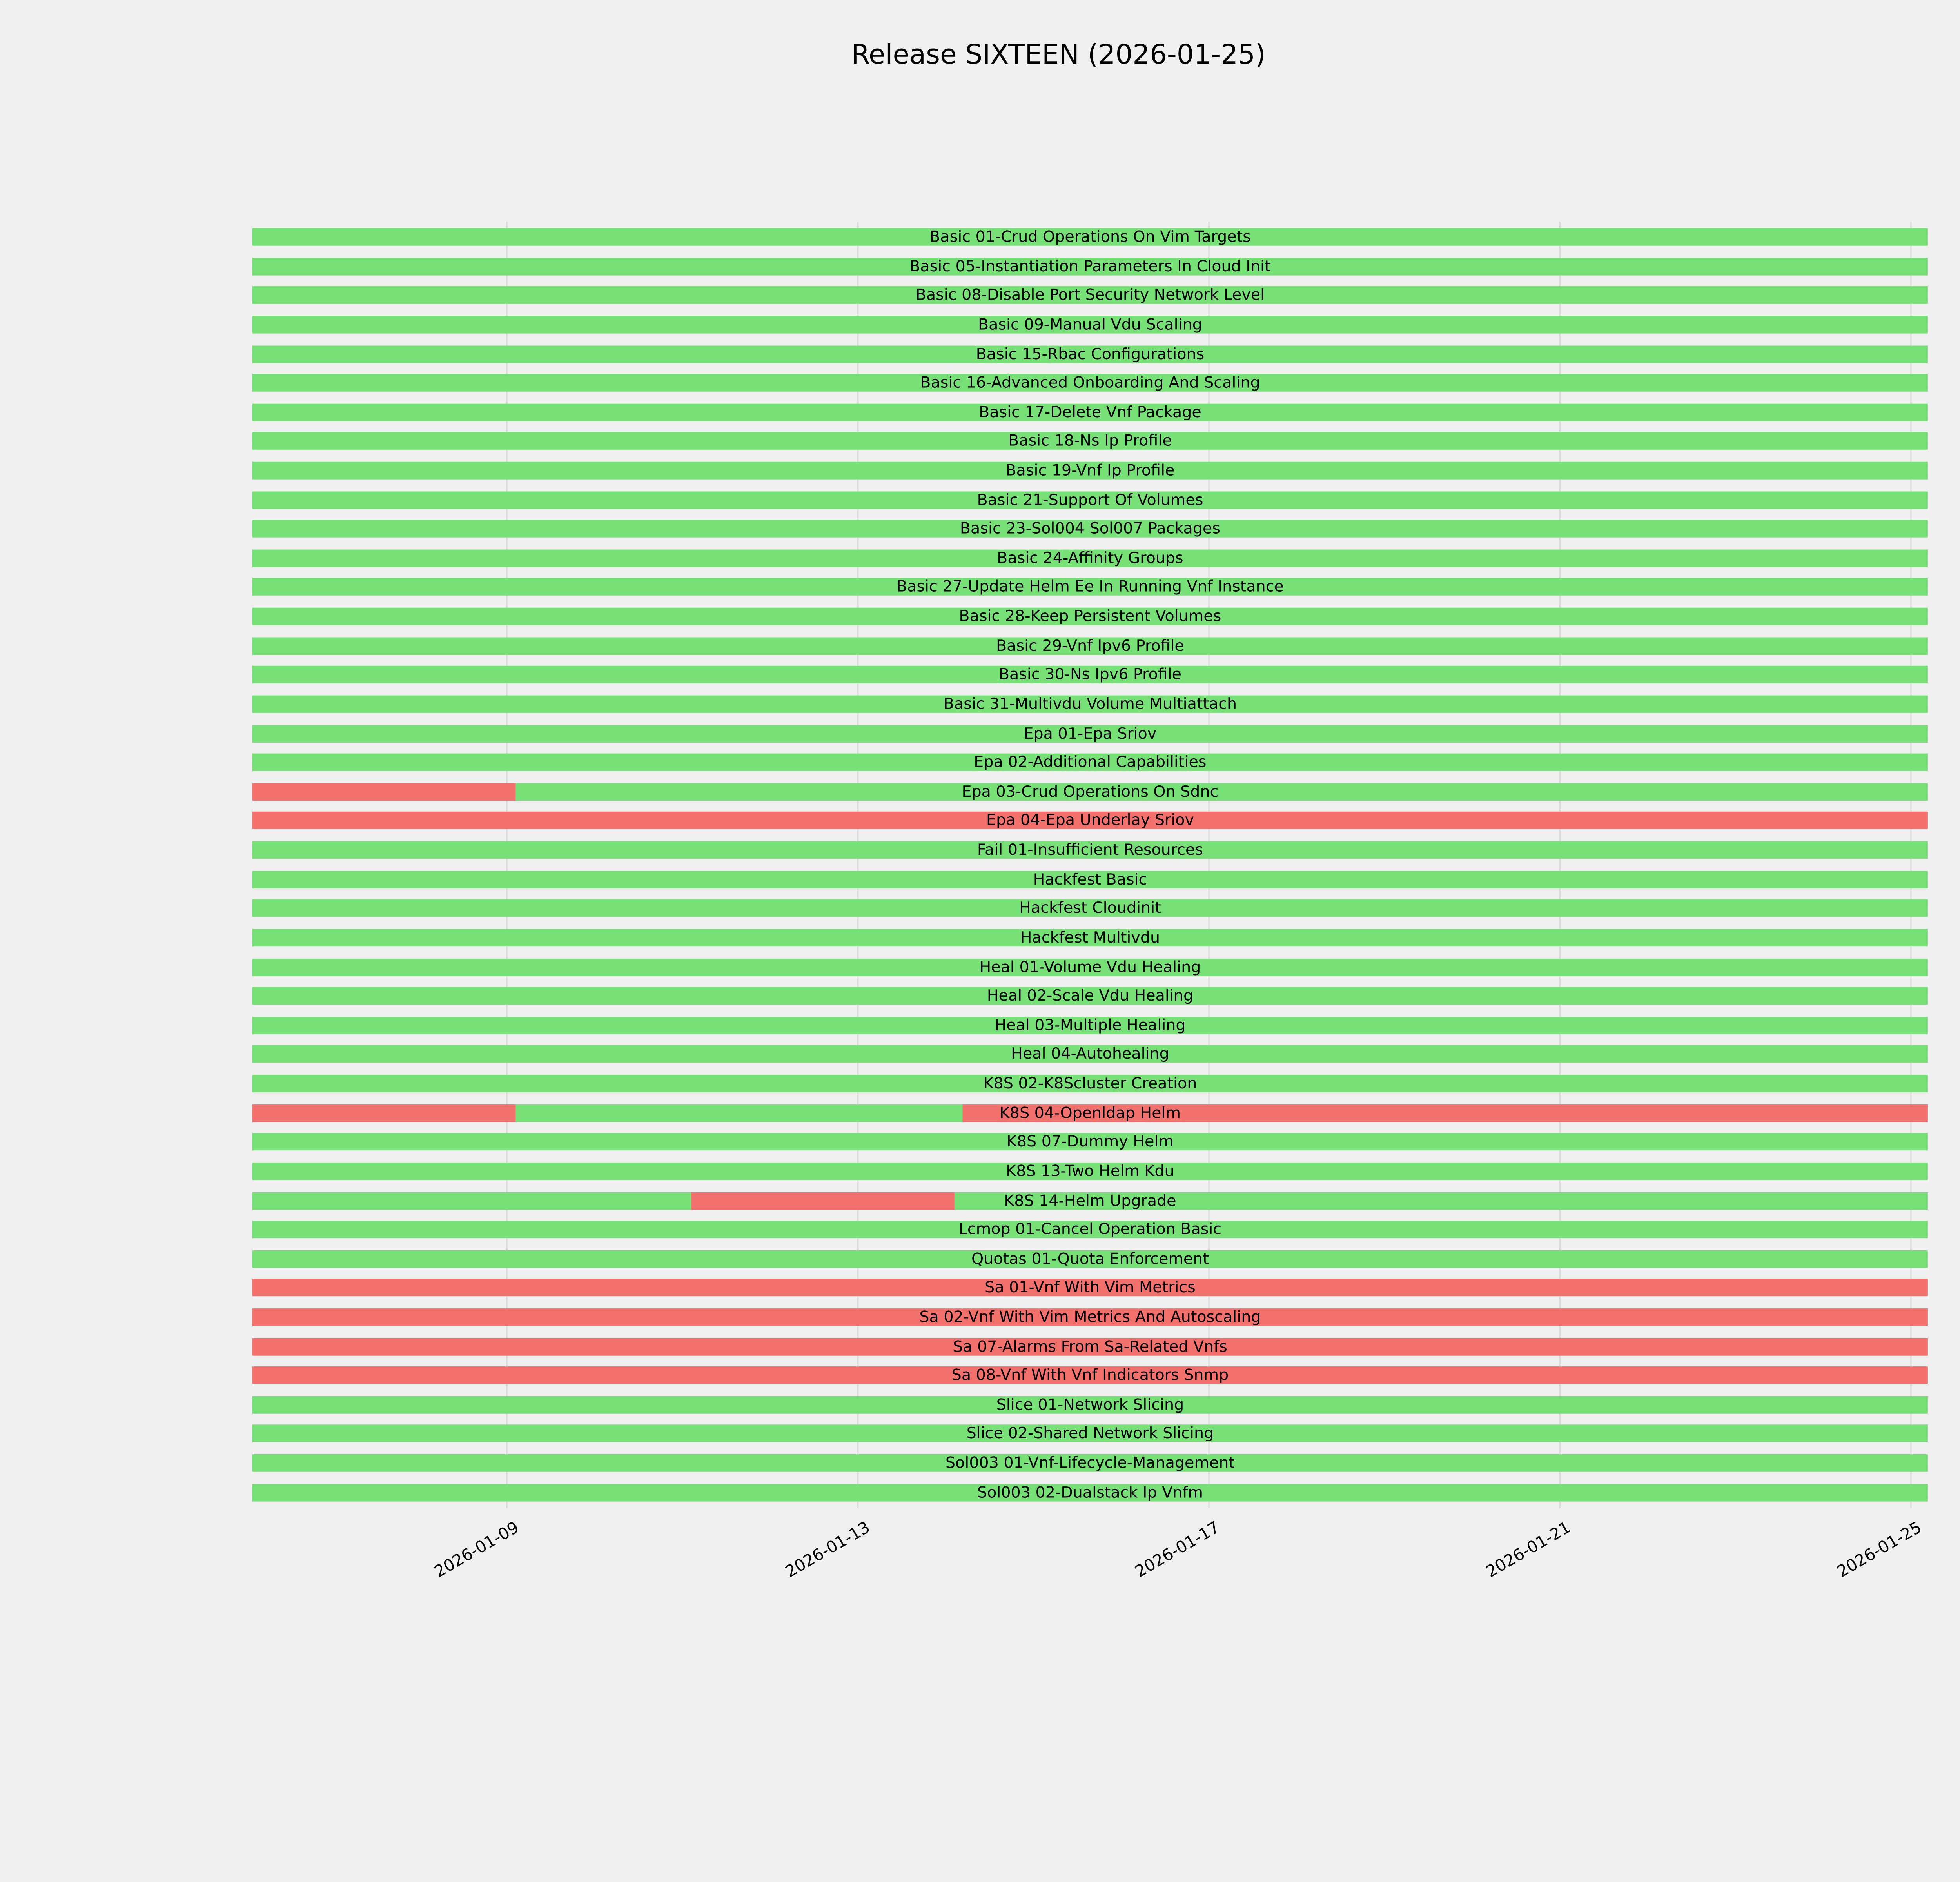 Image resolution: width=1960 pixels, height=1882 pixels. What do you see at coordinates (1058, 54) in the screenshot?
I see `chart-title: Release SIXTEEN (2026-01-25)` at bounding box center [1058, 54].